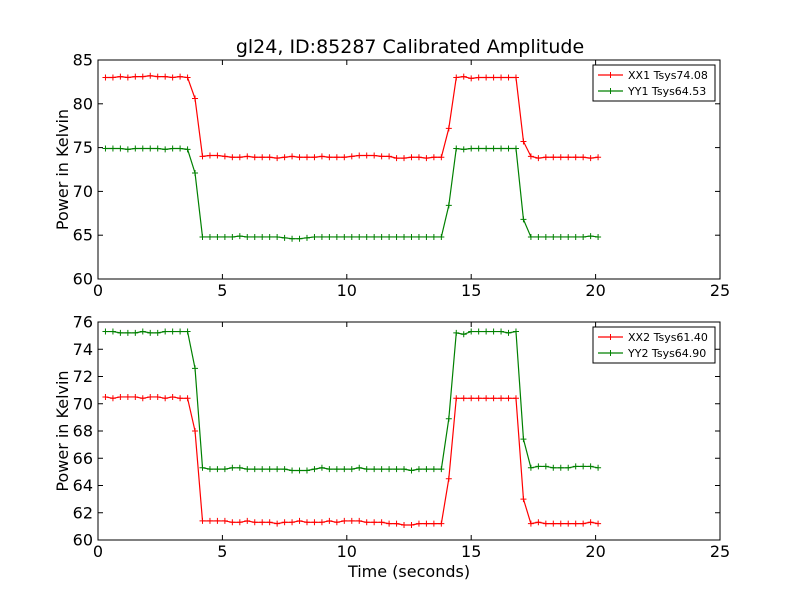 The height and width of the screenshot is (600, 800). What do you see at coordinates (83, 60) in the screenshot?
I see `y-tick-label: 85` at bounding box center [83, 60].